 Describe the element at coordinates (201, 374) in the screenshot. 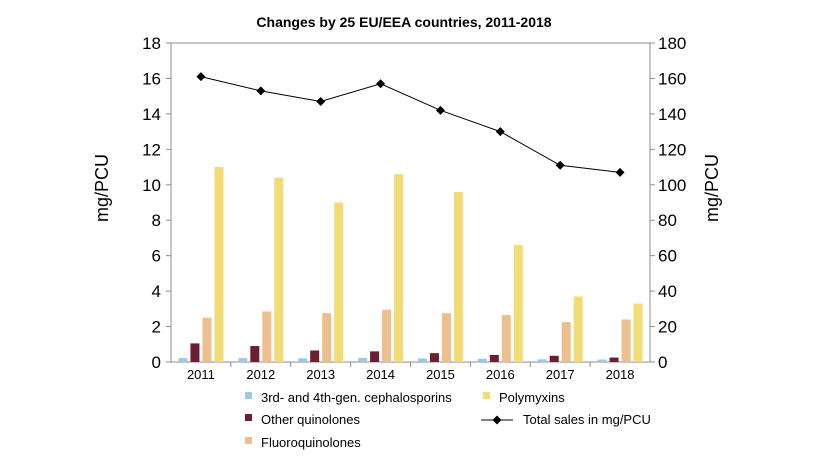

I see `x-tick-label: 2011` at that location.